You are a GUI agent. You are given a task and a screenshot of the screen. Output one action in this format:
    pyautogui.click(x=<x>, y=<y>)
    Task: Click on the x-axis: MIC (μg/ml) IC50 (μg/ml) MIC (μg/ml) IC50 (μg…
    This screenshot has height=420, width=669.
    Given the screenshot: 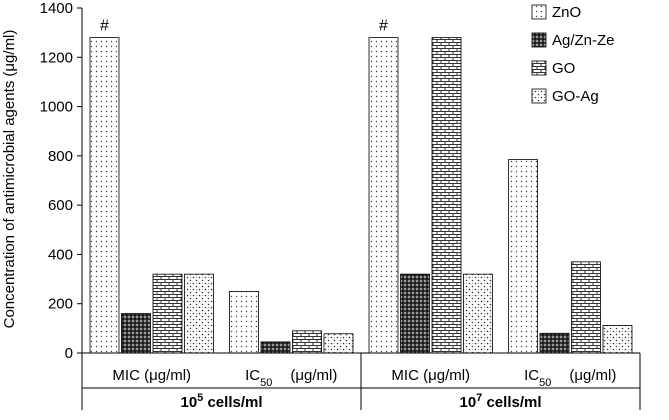 What is the action you would take?
    pyautogui.click(x=361, y=381)
    